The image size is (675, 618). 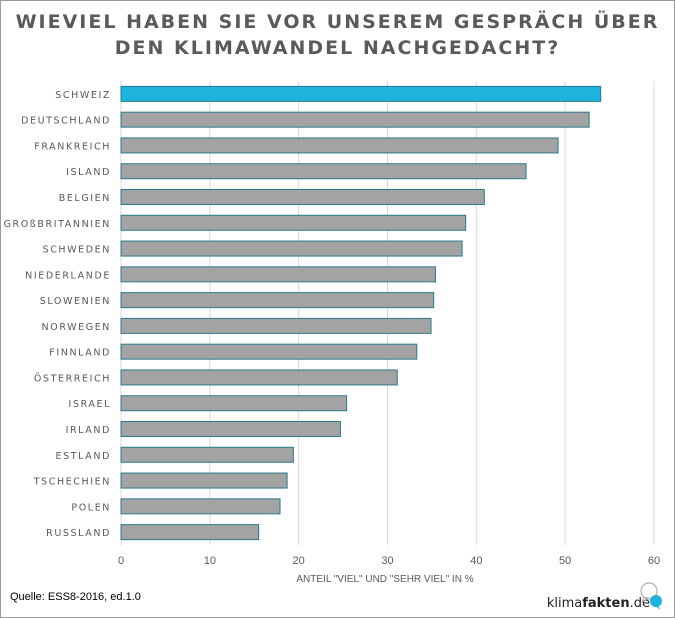 I want to click on bar-estland, so click(x=207, y=454).